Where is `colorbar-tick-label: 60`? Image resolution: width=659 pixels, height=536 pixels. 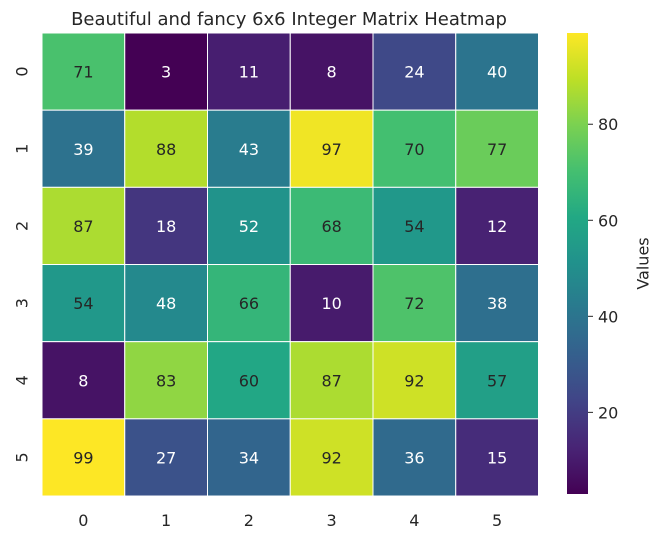 colorbar-tick-label: 60 is located at coordinates (608, 220).